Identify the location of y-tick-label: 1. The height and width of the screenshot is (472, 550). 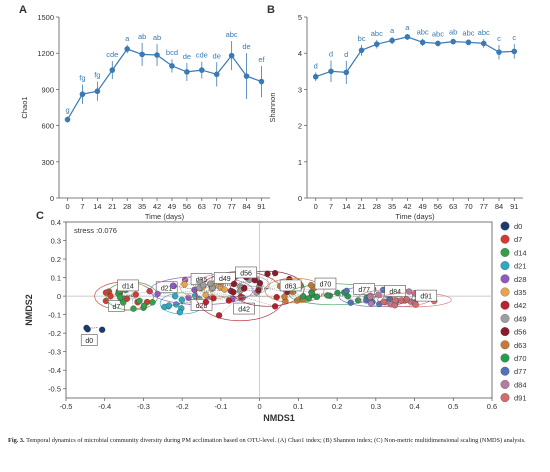
(300, 162).